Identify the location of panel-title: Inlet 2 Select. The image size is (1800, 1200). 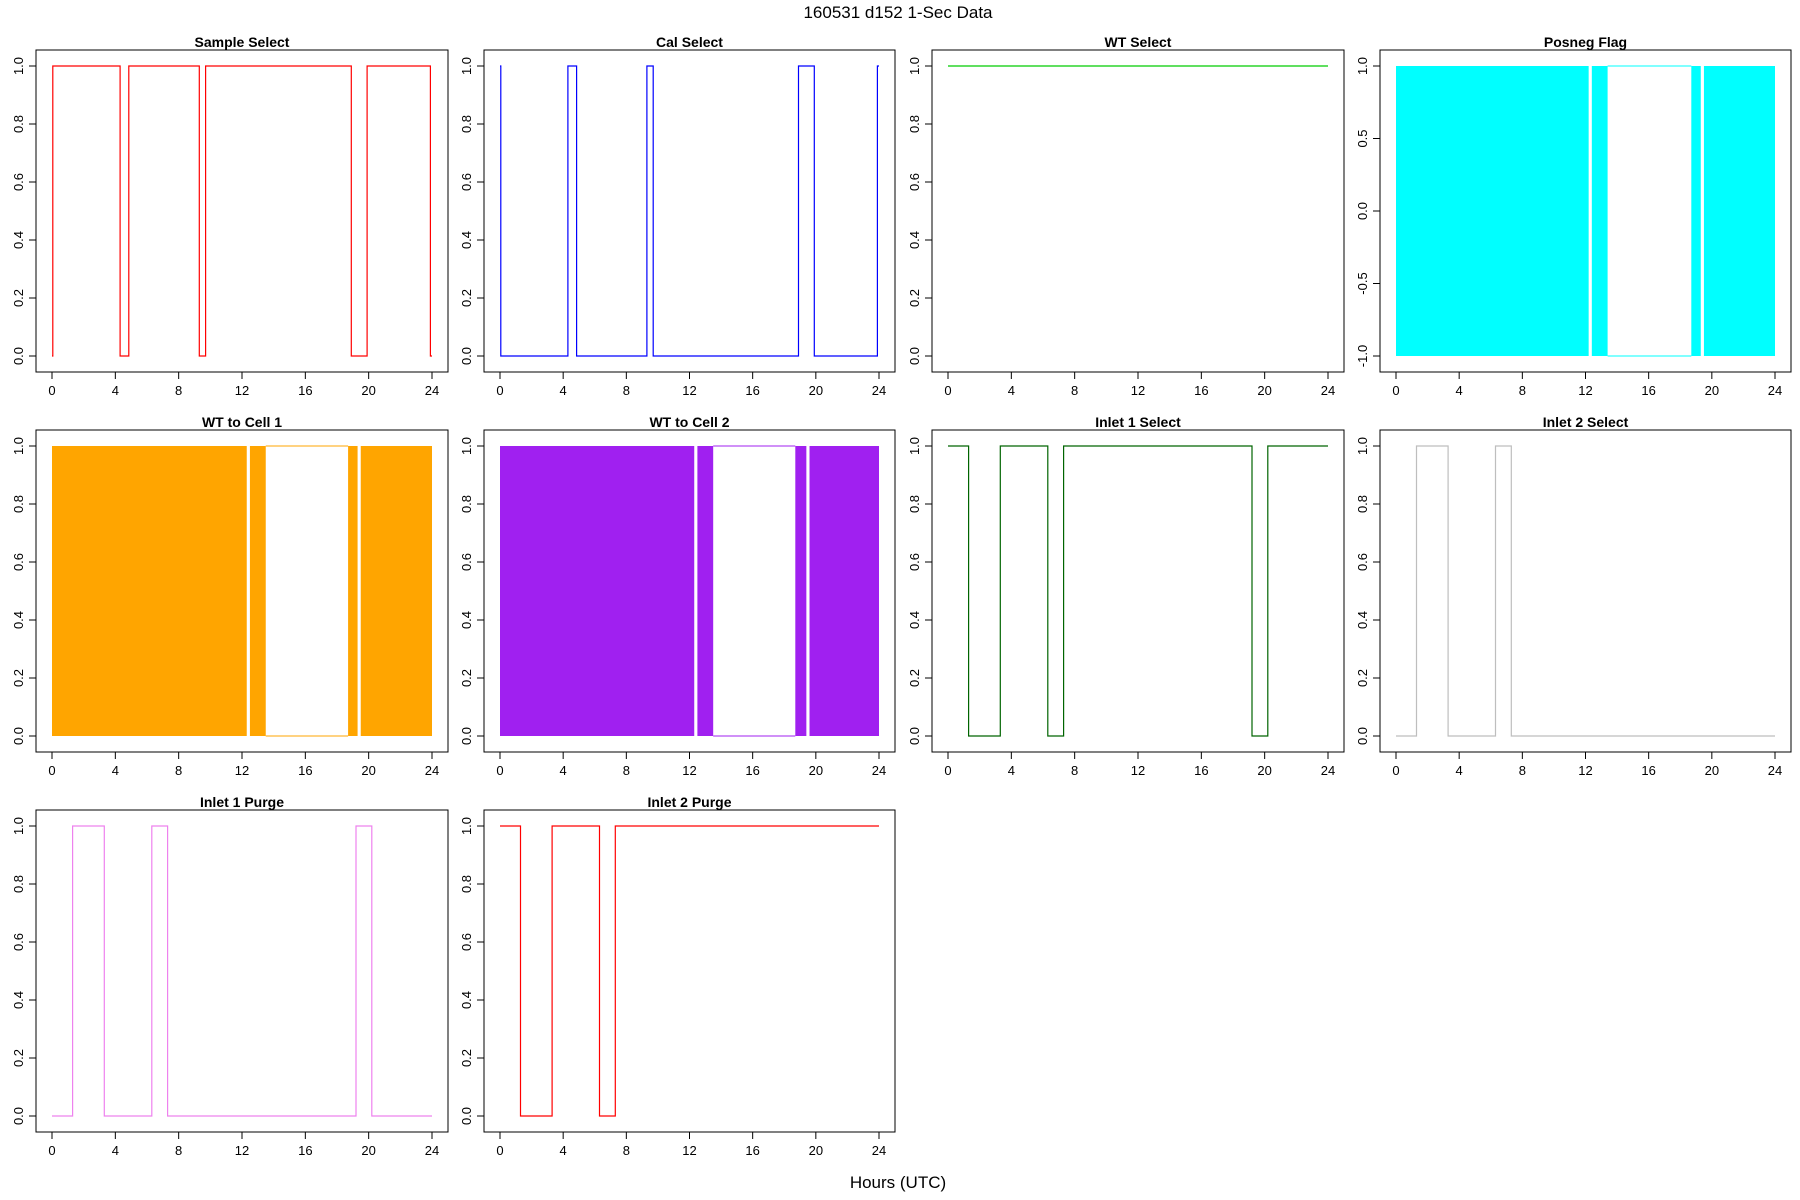
(1586, 422).